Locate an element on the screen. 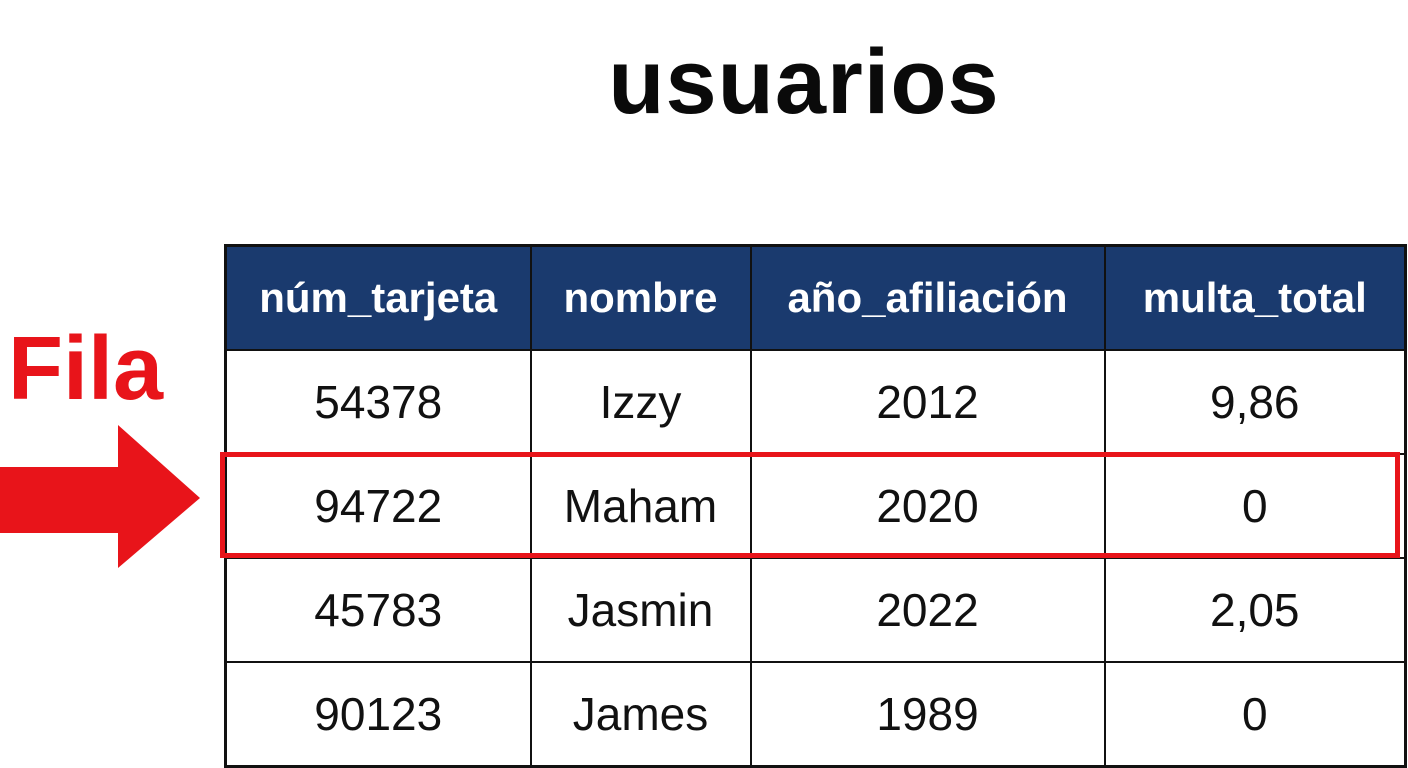 This screenshot has height=768, width=1408. cell: James is located at coordinates (640, 714).